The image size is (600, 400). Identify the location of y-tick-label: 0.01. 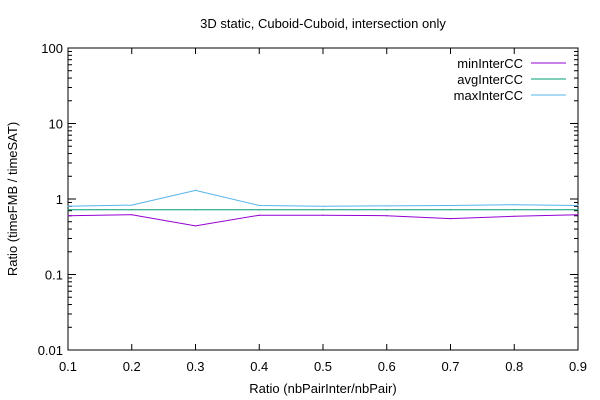
(50, 350).